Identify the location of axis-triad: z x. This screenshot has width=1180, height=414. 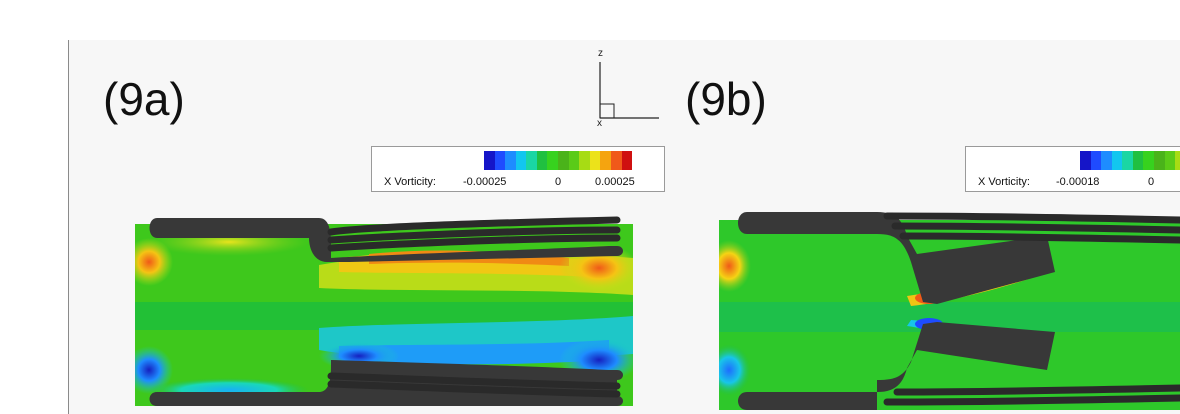
(628, 88).